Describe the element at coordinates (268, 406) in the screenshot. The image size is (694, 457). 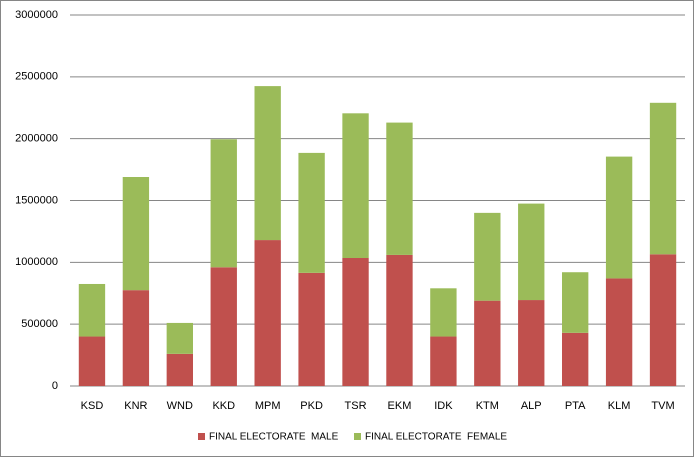
I see `x-tick-label: MPM` at that location.